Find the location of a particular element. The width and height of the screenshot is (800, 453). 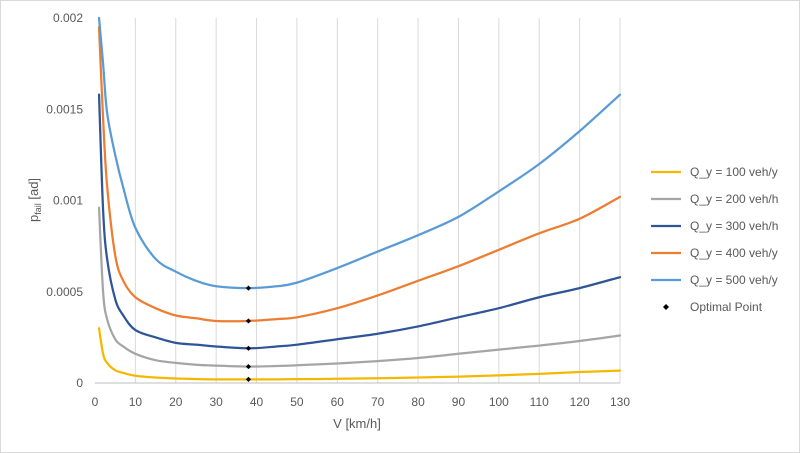

x-tick-label: 0 is located at coordinates (95, 402).